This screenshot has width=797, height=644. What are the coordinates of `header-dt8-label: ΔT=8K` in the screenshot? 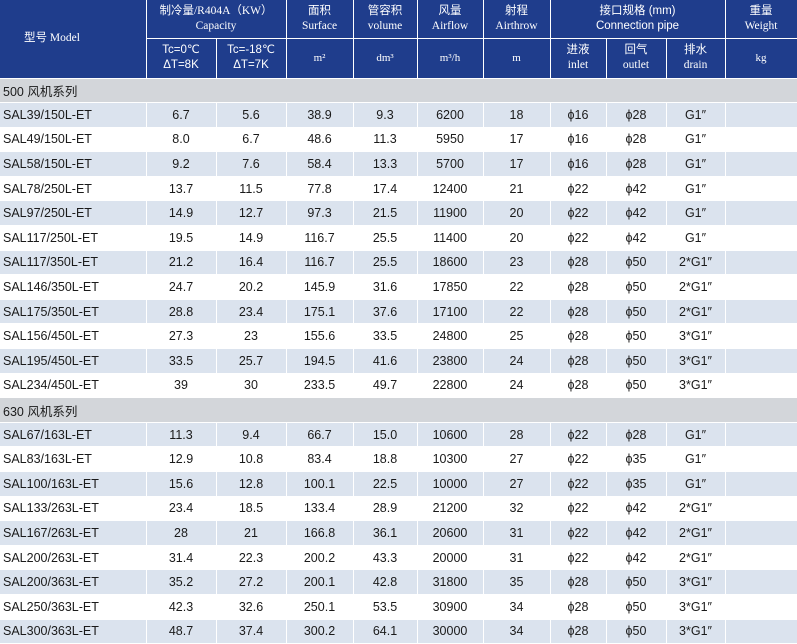 It's located at (181, 65).